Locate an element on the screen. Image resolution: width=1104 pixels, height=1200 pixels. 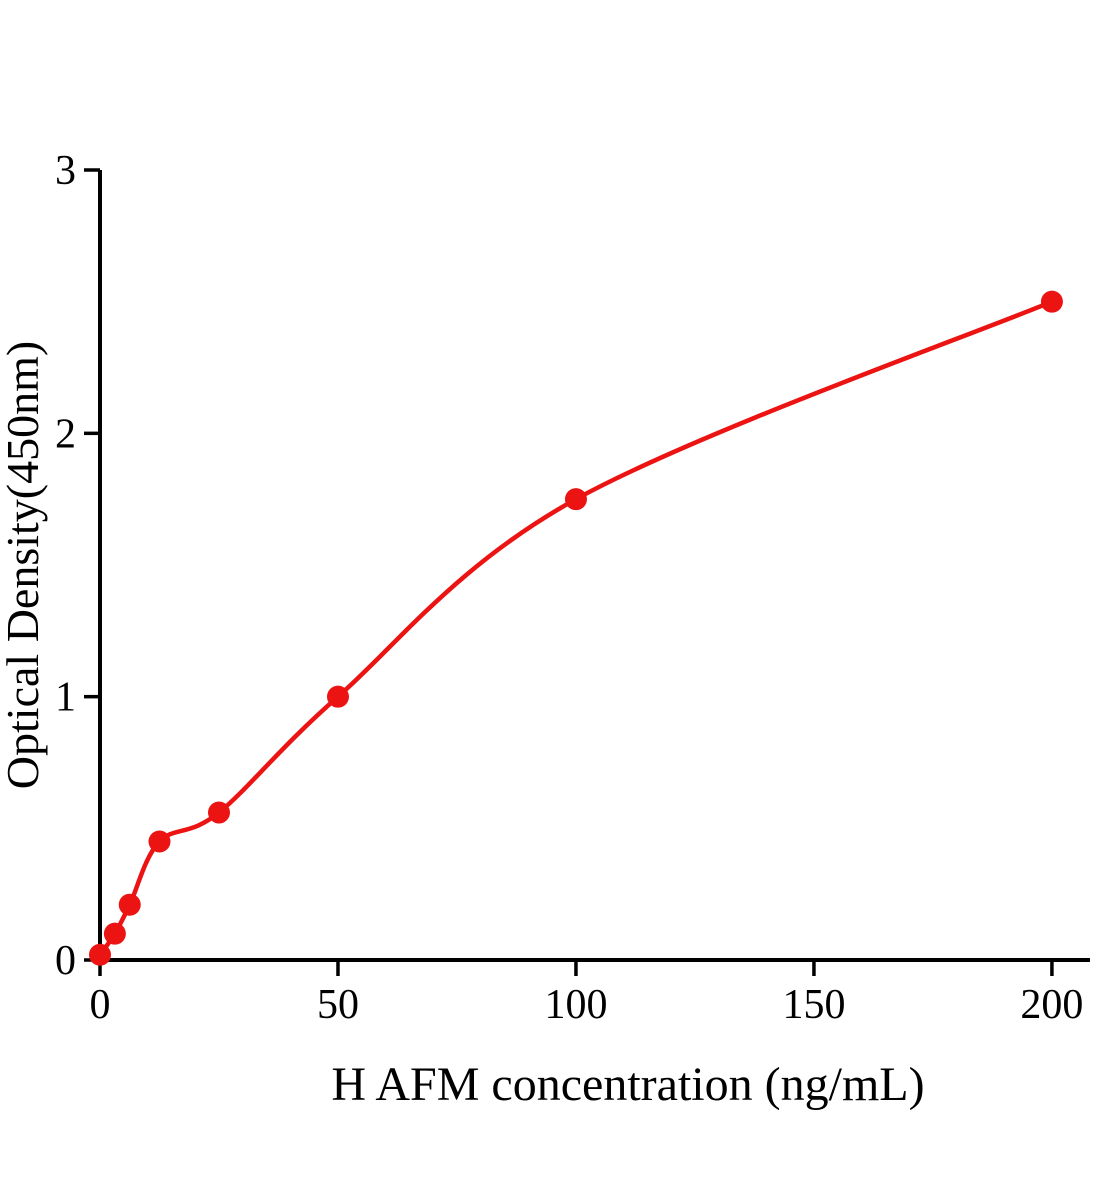
x-tick-label: 150 is located at coordinates (813, 1005).